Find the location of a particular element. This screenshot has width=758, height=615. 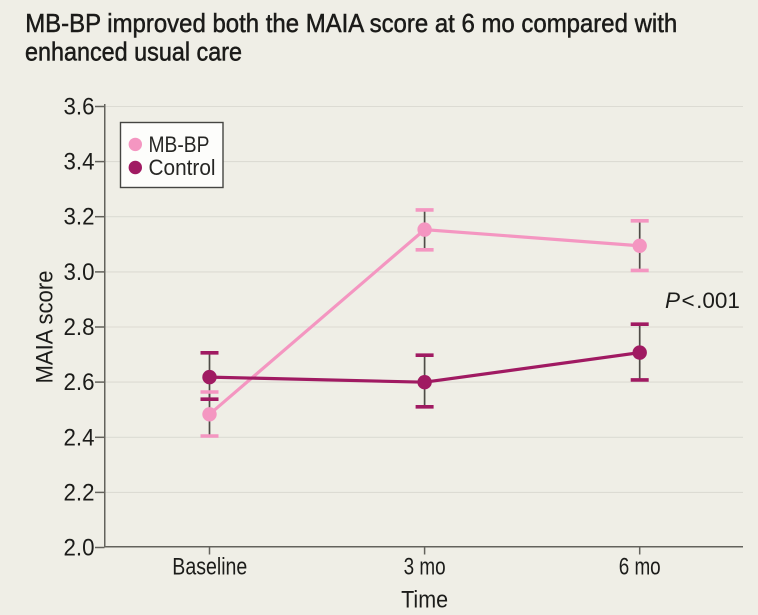

svg-text: 3.2 is located at coordinates (79, 217).